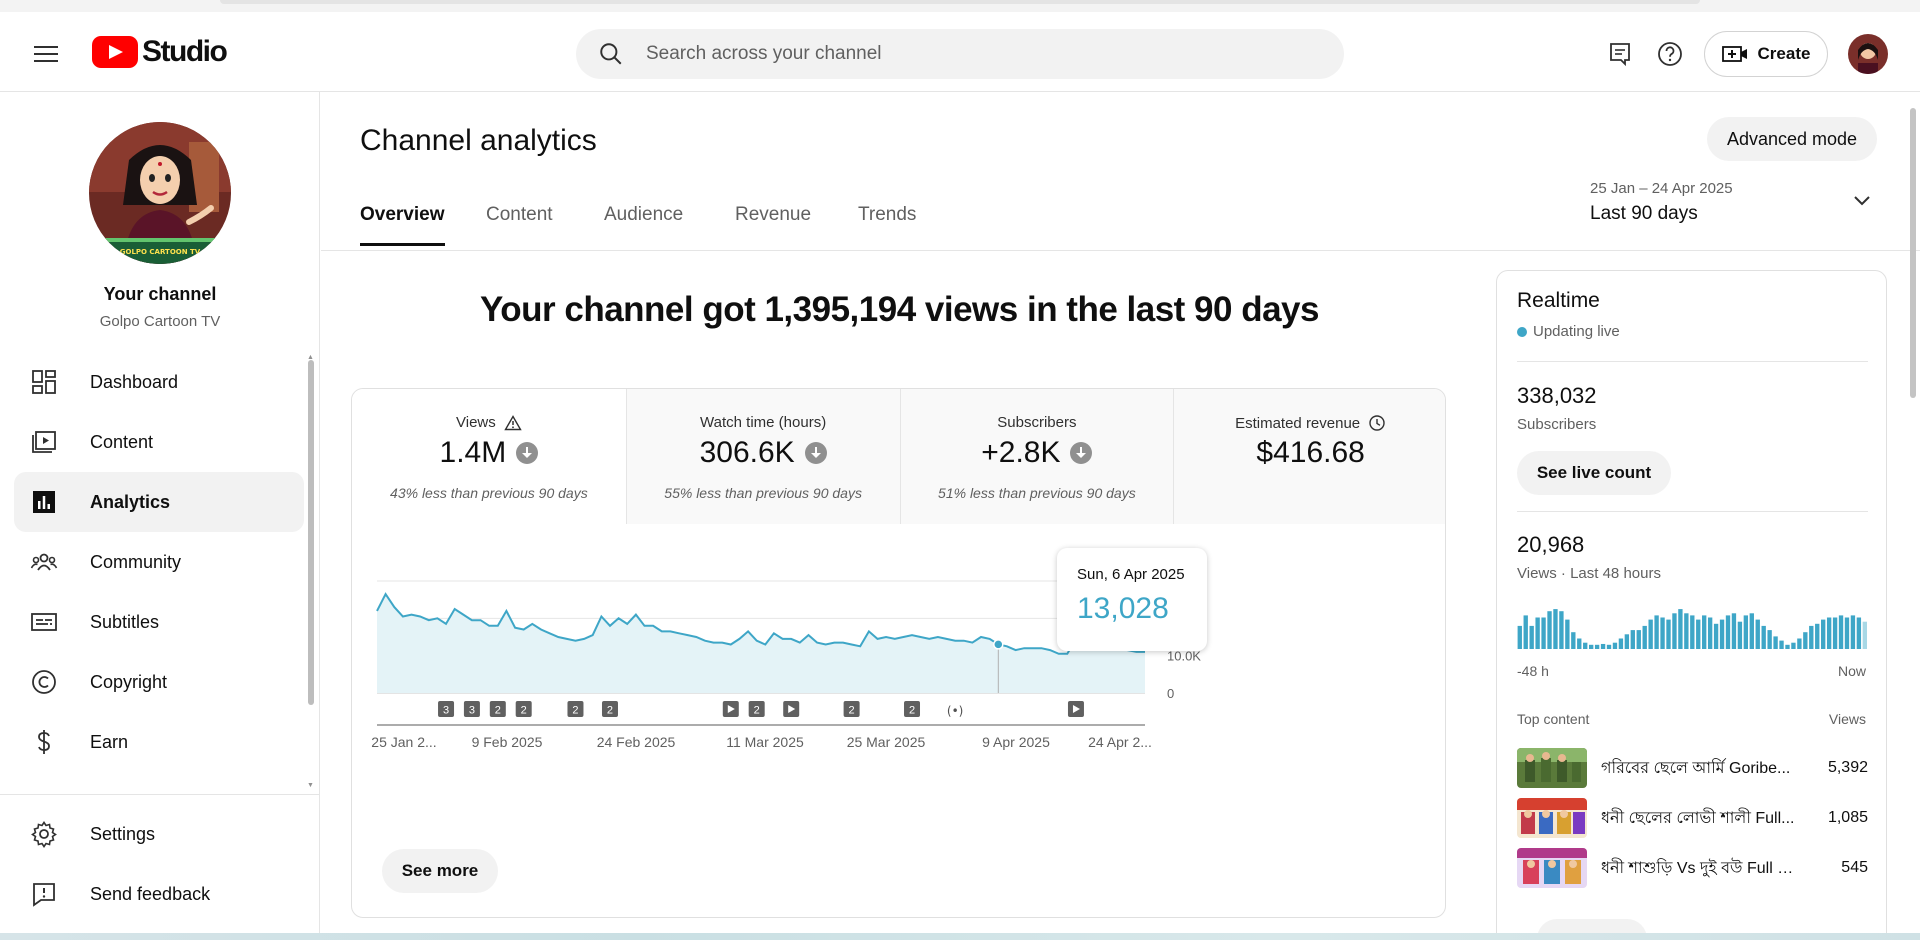  Describe the element at coordinates (1309, 456) in the screenshot. I see `metric-estimated-revenue: Estimated revenue $416.68` at that location.